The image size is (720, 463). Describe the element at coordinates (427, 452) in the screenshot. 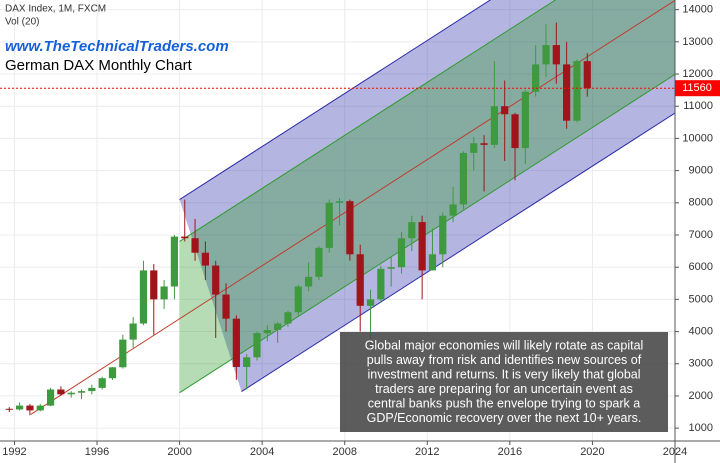

I see `x-tick-label: 2012` at that location.